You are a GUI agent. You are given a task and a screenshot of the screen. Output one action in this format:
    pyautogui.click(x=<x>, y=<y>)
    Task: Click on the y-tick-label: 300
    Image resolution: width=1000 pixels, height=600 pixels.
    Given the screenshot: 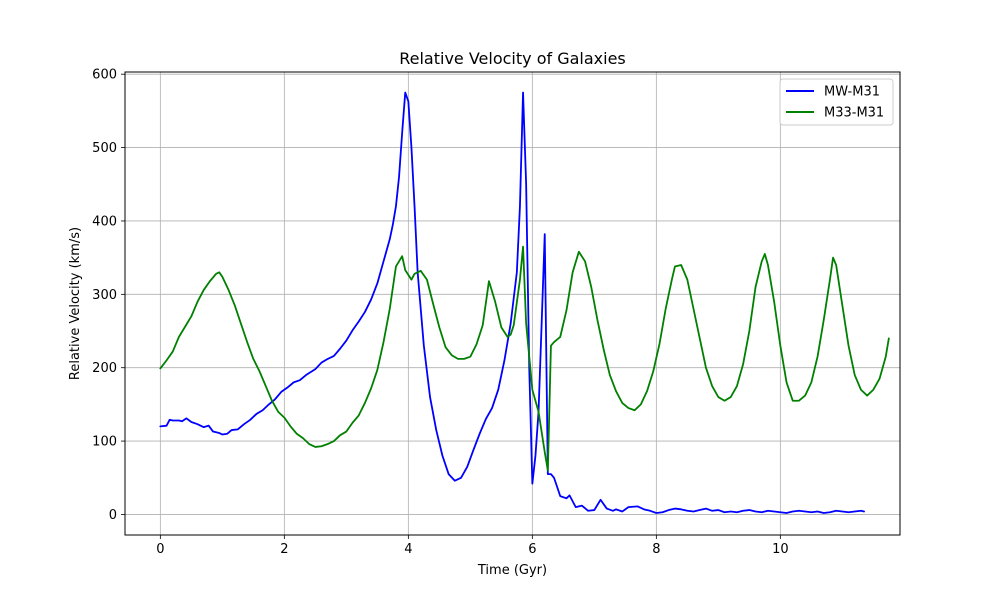 What is the action you would take?
    pyautogui.click(x=104, y=295)
    